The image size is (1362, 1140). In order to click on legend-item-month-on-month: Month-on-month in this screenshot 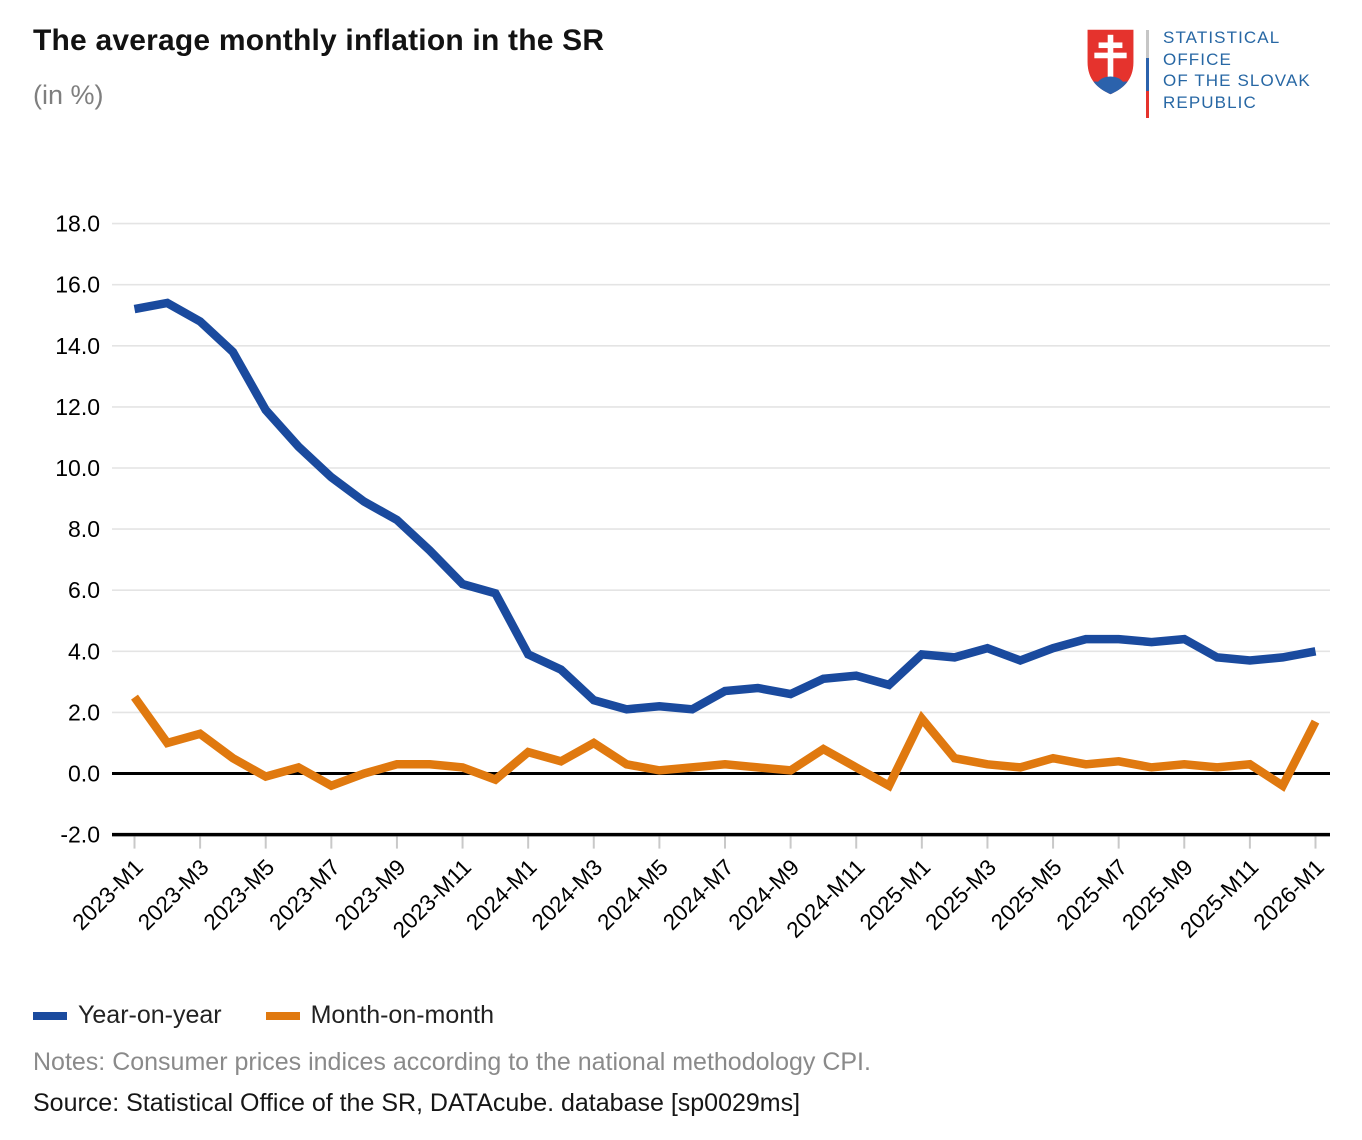, I will do `click(380, 1015)`.